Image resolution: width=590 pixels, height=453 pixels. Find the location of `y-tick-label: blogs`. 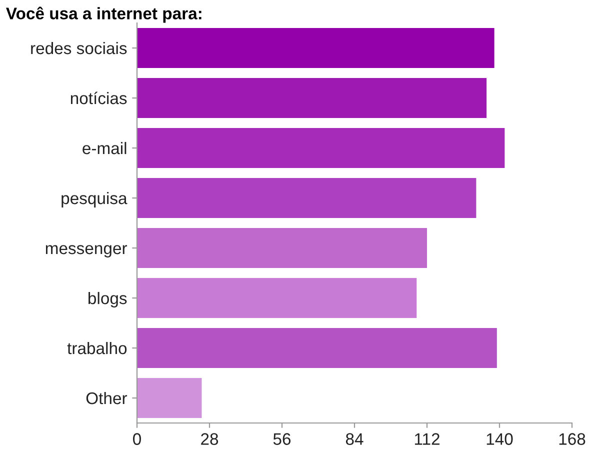

y-tick-label: blogs is located at coordinates (107, 300).